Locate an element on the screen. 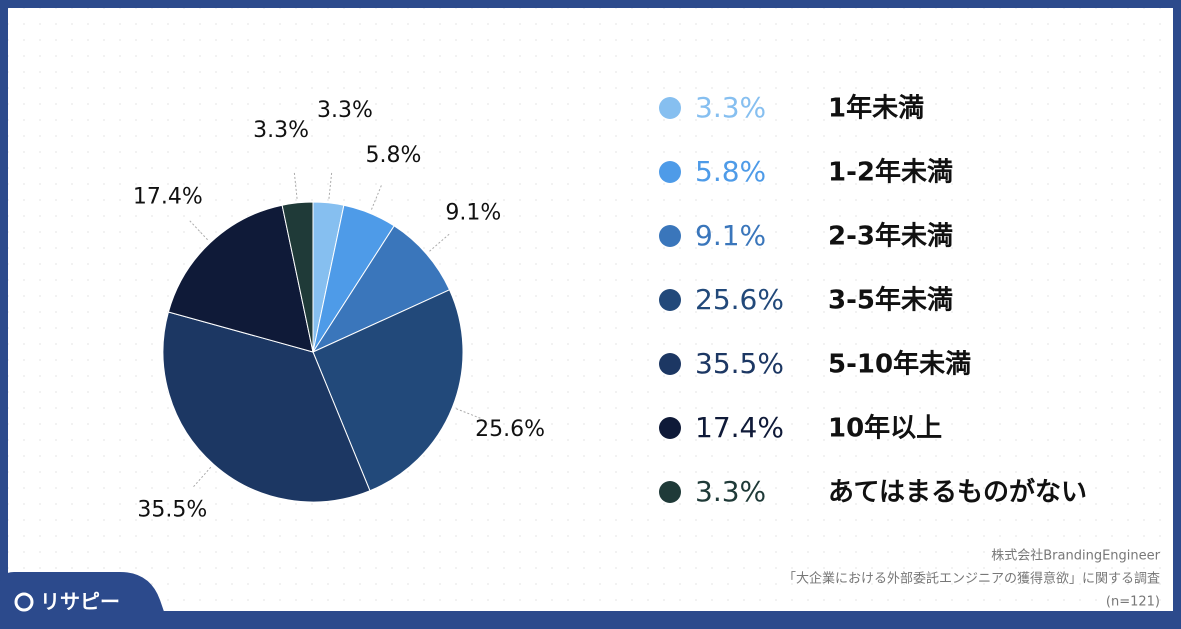 This screenshot has width=1181, height=629. legend-value: 35.5% is located at coordinates (739, 363).